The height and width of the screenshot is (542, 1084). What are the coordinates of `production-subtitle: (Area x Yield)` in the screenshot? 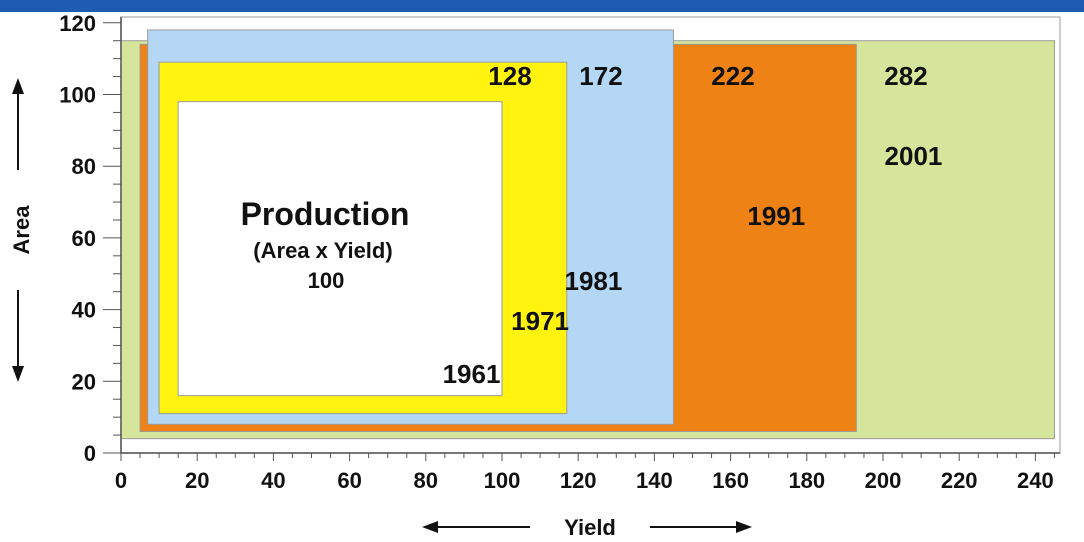 It's located at (322, 250).